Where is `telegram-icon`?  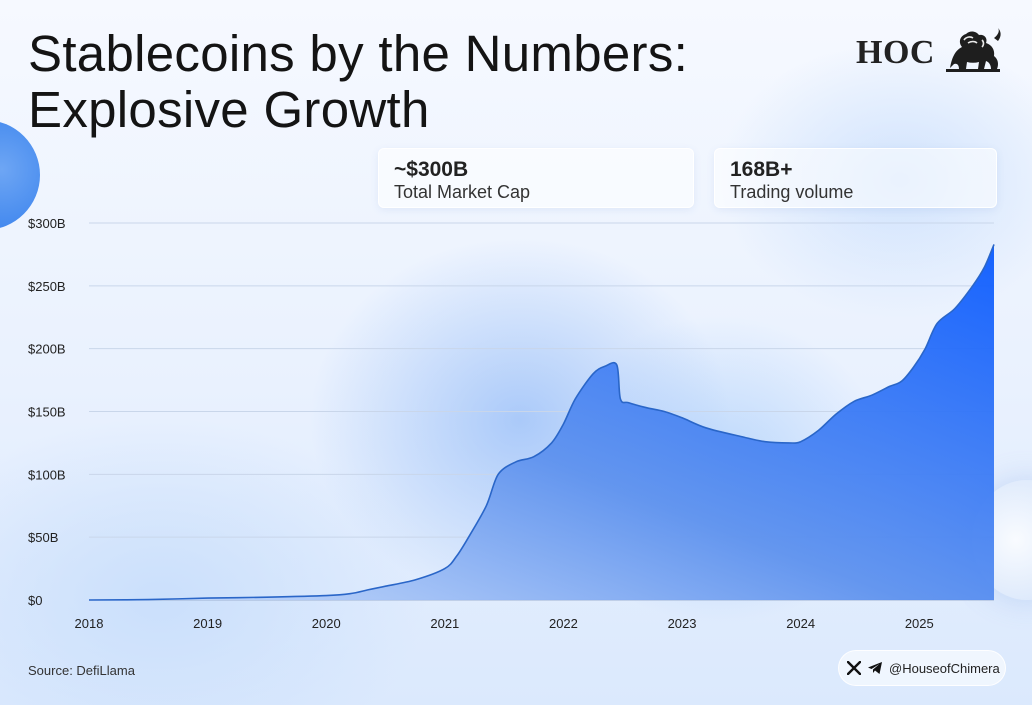 telegram-icon is located at coordinates (875, 668).